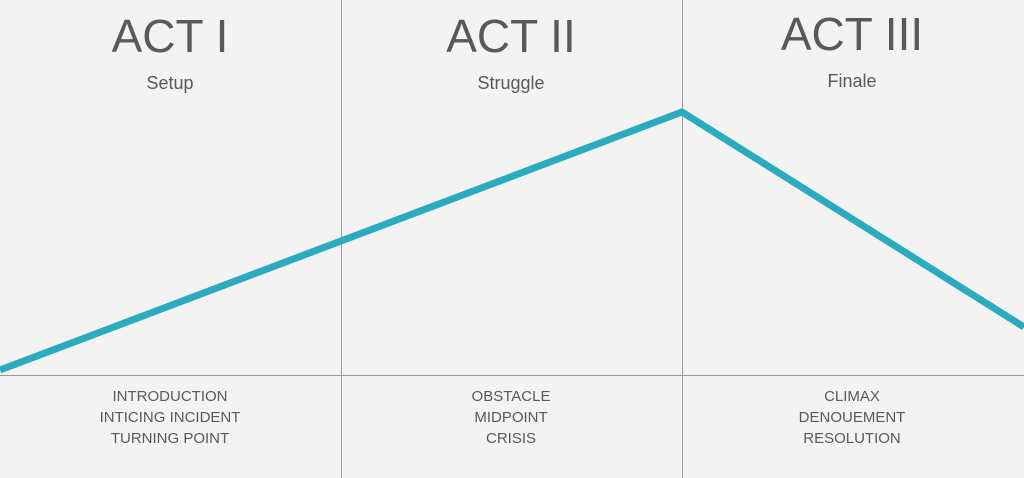 The width and height of the screenshot is (1024, 478). I want to click on act-title: ACT II, so click(511, 36).